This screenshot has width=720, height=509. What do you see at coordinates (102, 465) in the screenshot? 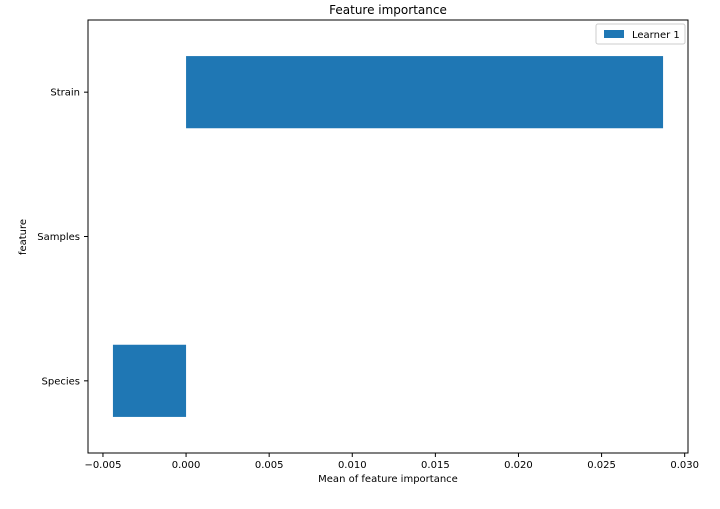
I see `x-tick-label: −0.005` at bounding box center [102, 465].